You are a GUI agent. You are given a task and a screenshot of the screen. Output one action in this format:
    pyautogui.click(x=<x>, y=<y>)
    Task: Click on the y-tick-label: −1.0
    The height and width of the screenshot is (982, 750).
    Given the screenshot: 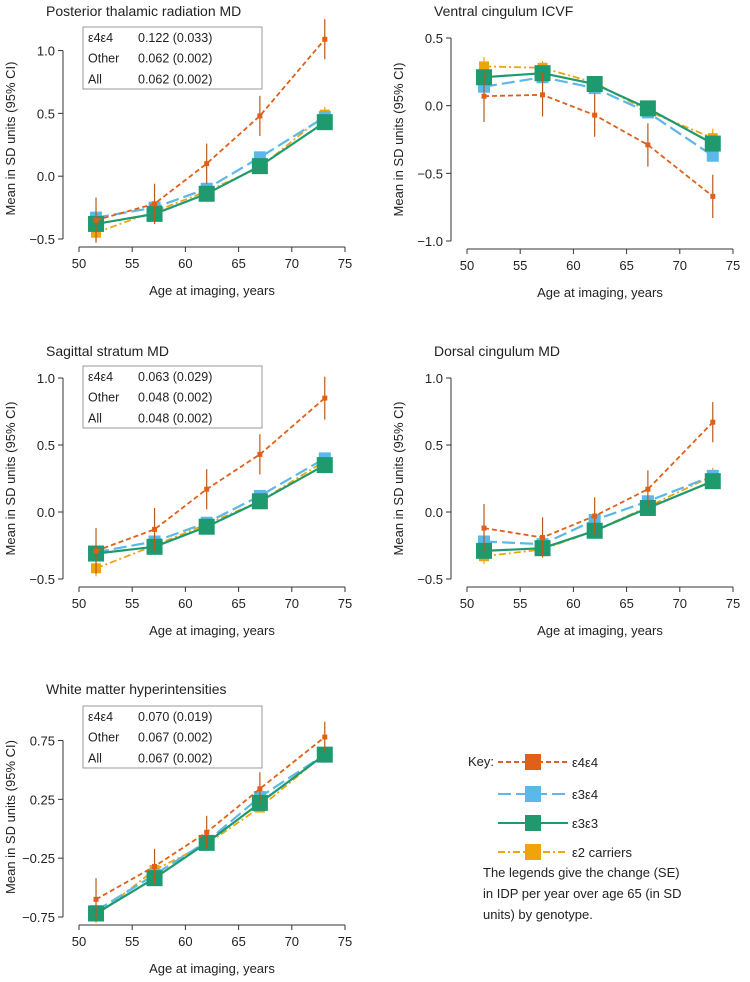 What is the action you would take?
    pyautogui.click(x=430, y=241)
    